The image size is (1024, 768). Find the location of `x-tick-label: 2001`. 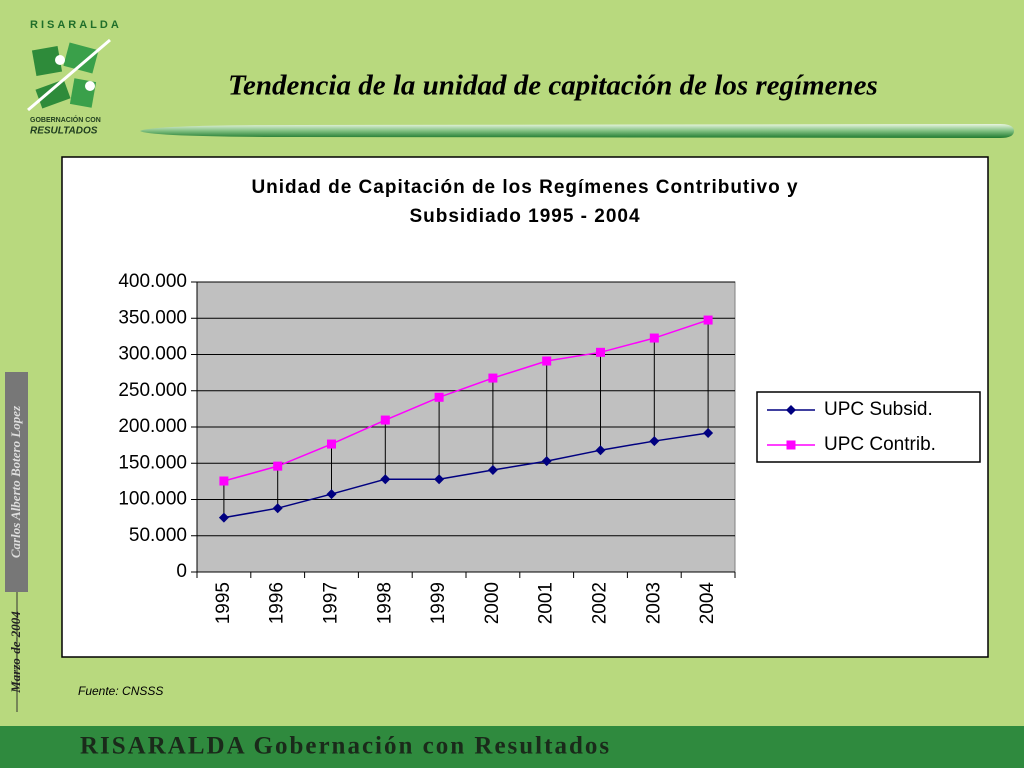

x-tick-label: 2001 is located at coordinates (546, 603).